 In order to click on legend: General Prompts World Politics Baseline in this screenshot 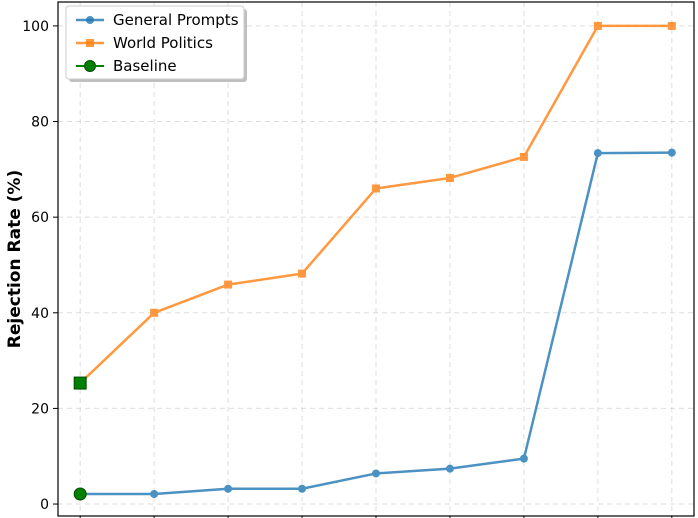, I will do `click(156, 43)`.